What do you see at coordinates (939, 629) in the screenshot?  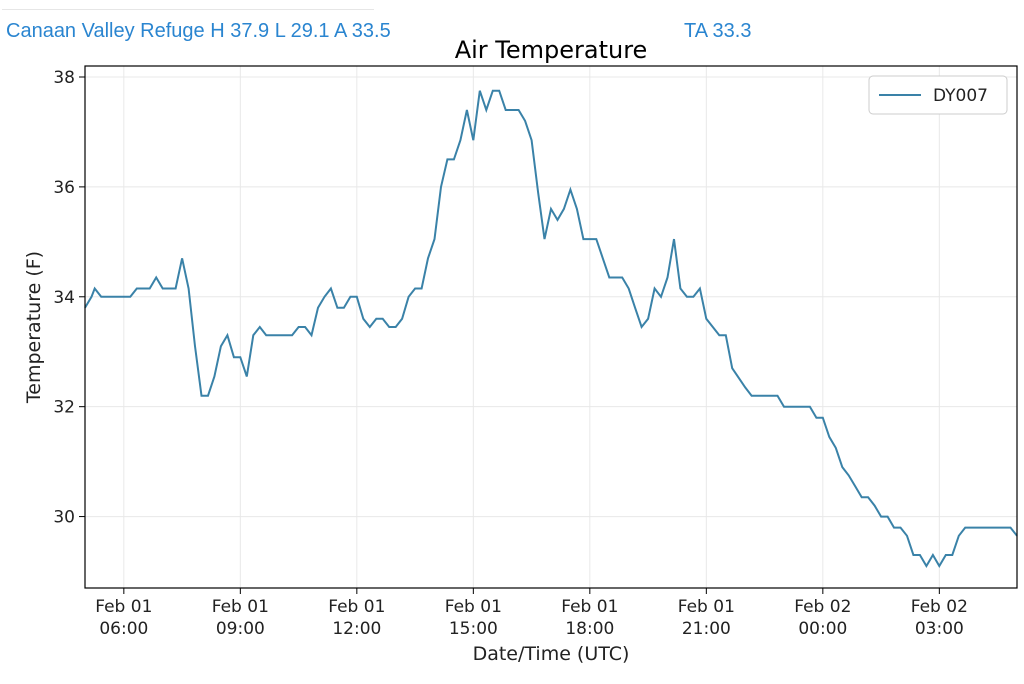 I see `x-tick-label-time: 03:00` at bounding box center [939, 629].